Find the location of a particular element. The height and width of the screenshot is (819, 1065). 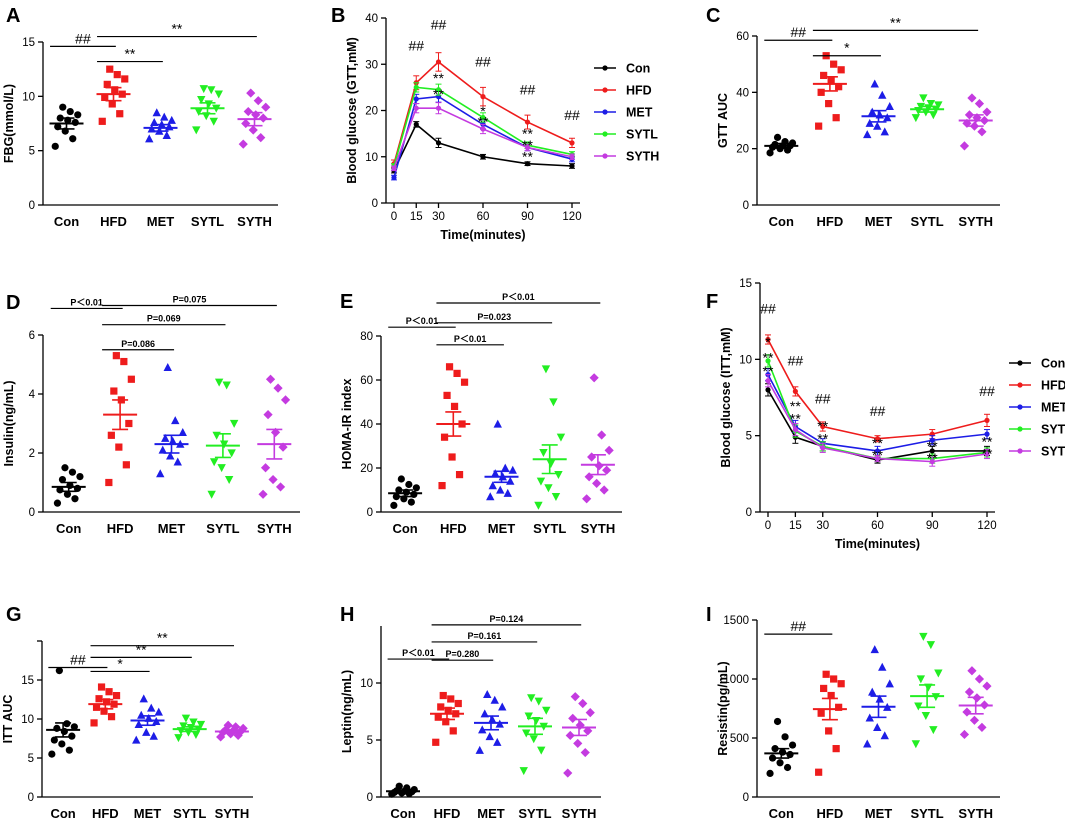

x-tick-label: 30 is located at coordinates (438, 217).